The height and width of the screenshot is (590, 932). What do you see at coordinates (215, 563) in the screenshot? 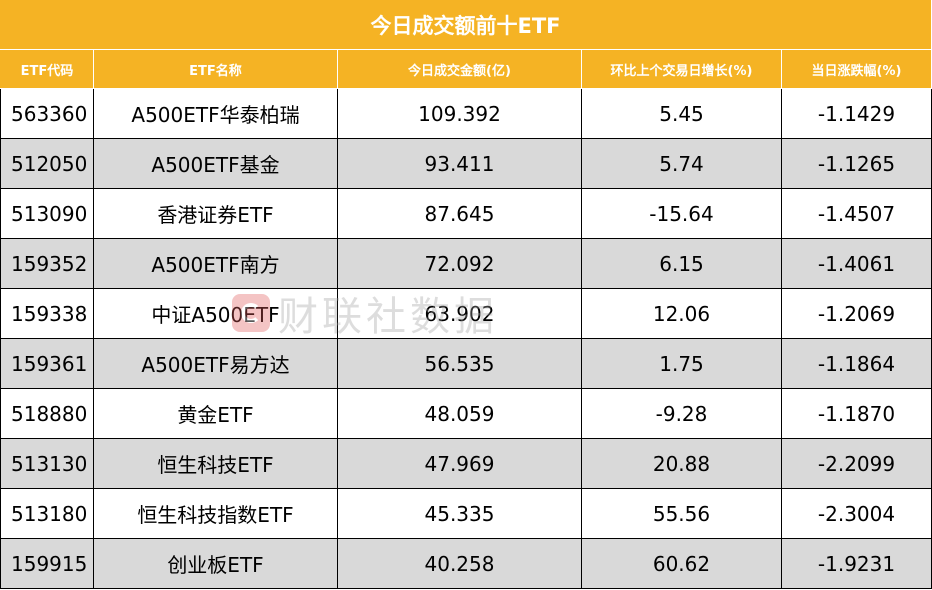
I see `cell-name: 创业板ETF` at bounding box center [215, 563].